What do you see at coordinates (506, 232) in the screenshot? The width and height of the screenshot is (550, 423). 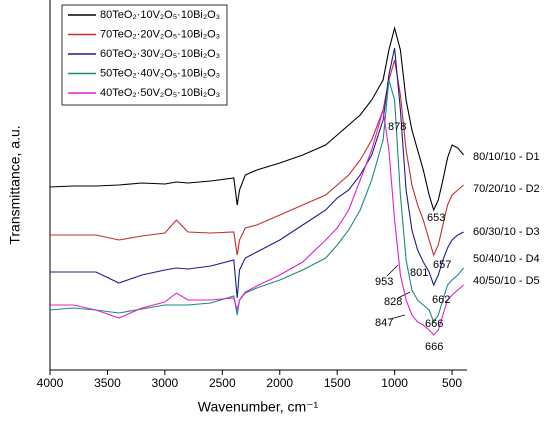 I see `curve-label: 60/30/10 - D3` at bounding box center [506, 232].